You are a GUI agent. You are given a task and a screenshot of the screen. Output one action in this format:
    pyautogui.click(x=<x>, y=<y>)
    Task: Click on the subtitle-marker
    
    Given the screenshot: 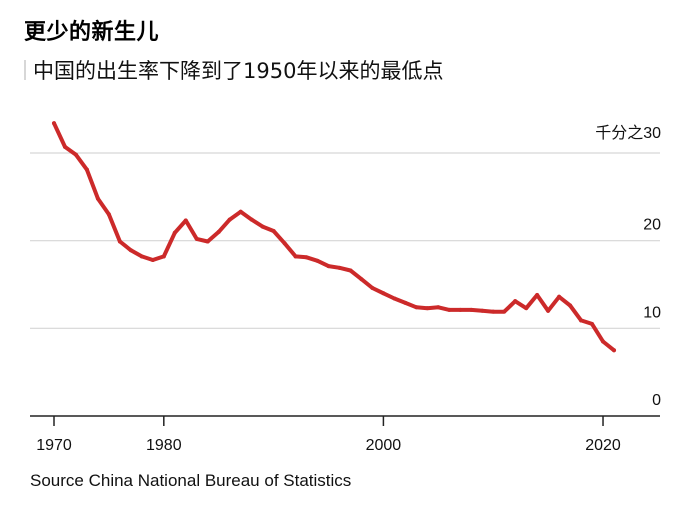 What is the action you would take?
    pyautogui.click(x=25, y=70)
    